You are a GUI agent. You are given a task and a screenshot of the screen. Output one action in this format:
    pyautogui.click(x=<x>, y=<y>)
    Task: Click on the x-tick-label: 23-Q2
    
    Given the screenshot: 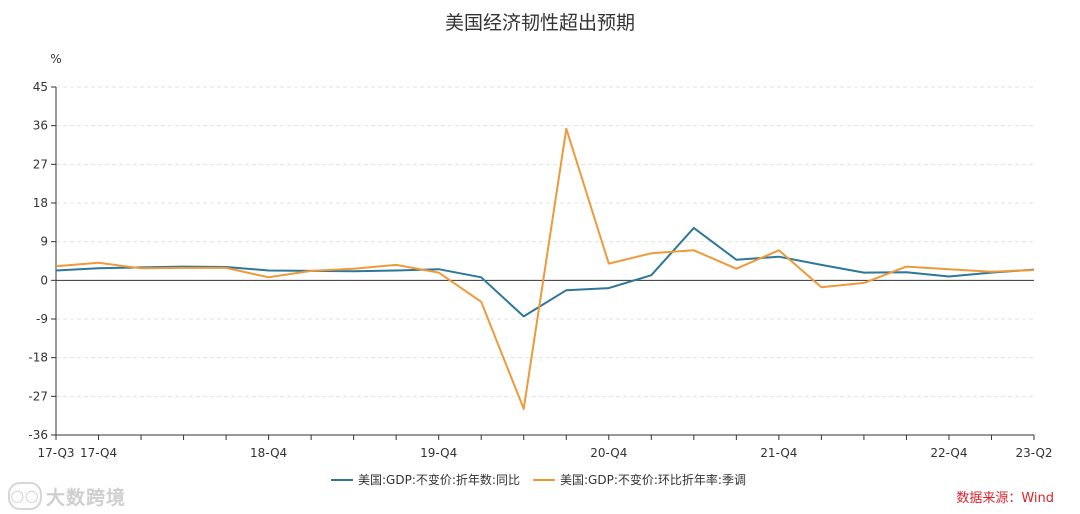 What is the action you would take?
    pyautogui.click(x=1033, y=453)
    